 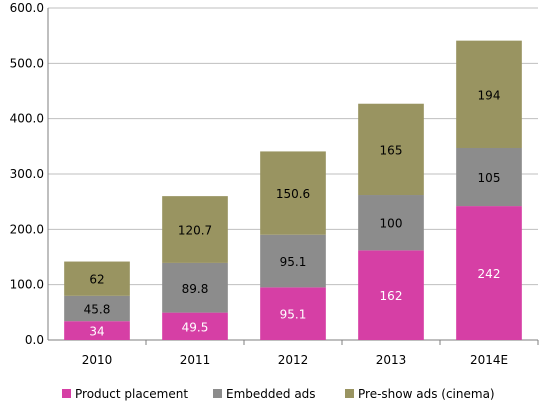 I want to click on legend-item: Product placement, so click(x=125, y=394).